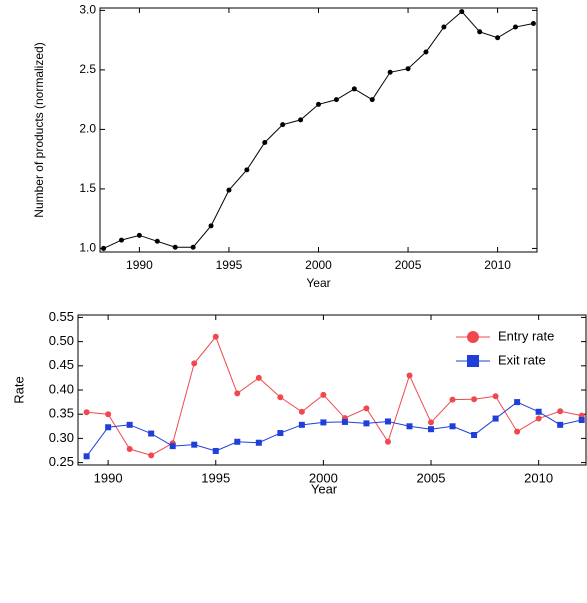  What do you see at coordinates (87, 69) in the screenshot?
I see `y-tick-label: 2.5` at bounding box center [87, 69].